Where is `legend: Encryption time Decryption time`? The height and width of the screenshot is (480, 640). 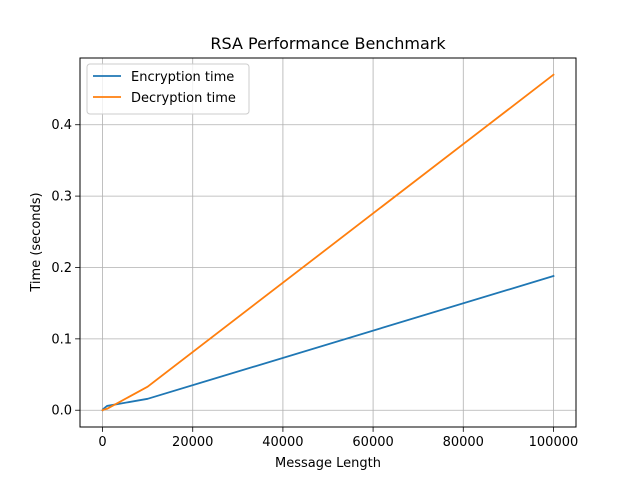
legend: Encryption time Decryption time is located at coordinates (168, 89).